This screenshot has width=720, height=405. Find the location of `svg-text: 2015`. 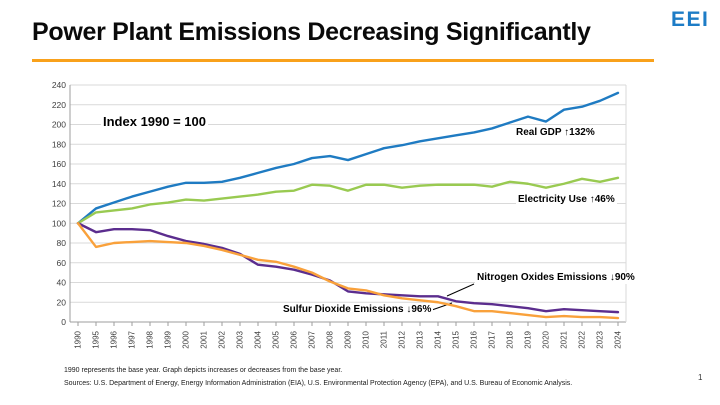

svg-text: 2015 is located at coordinates (456, 339).